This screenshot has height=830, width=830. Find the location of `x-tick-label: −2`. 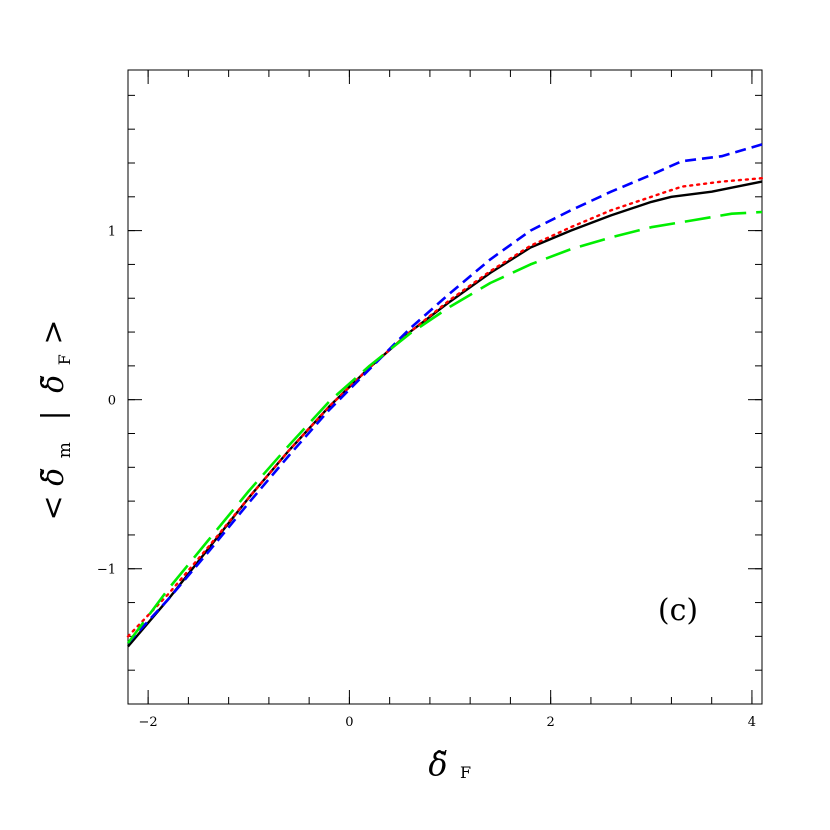

x-tick-label: −2 is located at coordinates (148, 722).